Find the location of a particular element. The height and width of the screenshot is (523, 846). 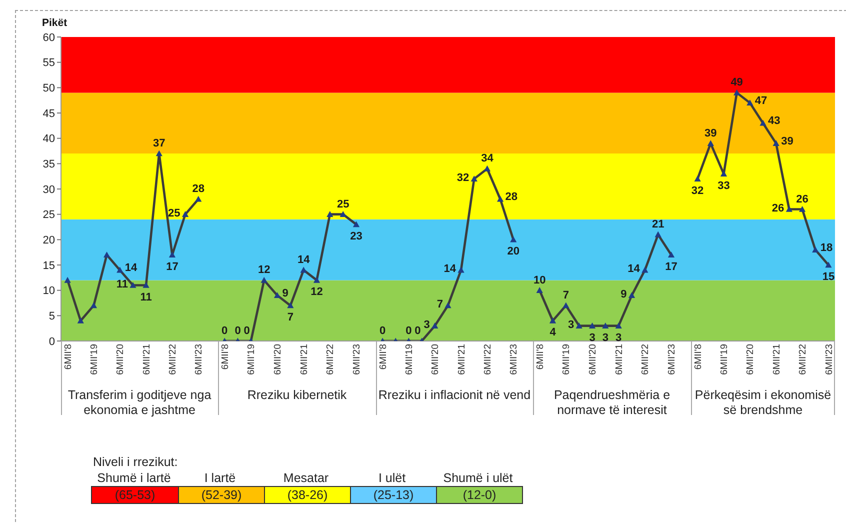

x-axis-title: Përkeqësim i ekonomisë së brendshme is located at coordinates (763, 403).